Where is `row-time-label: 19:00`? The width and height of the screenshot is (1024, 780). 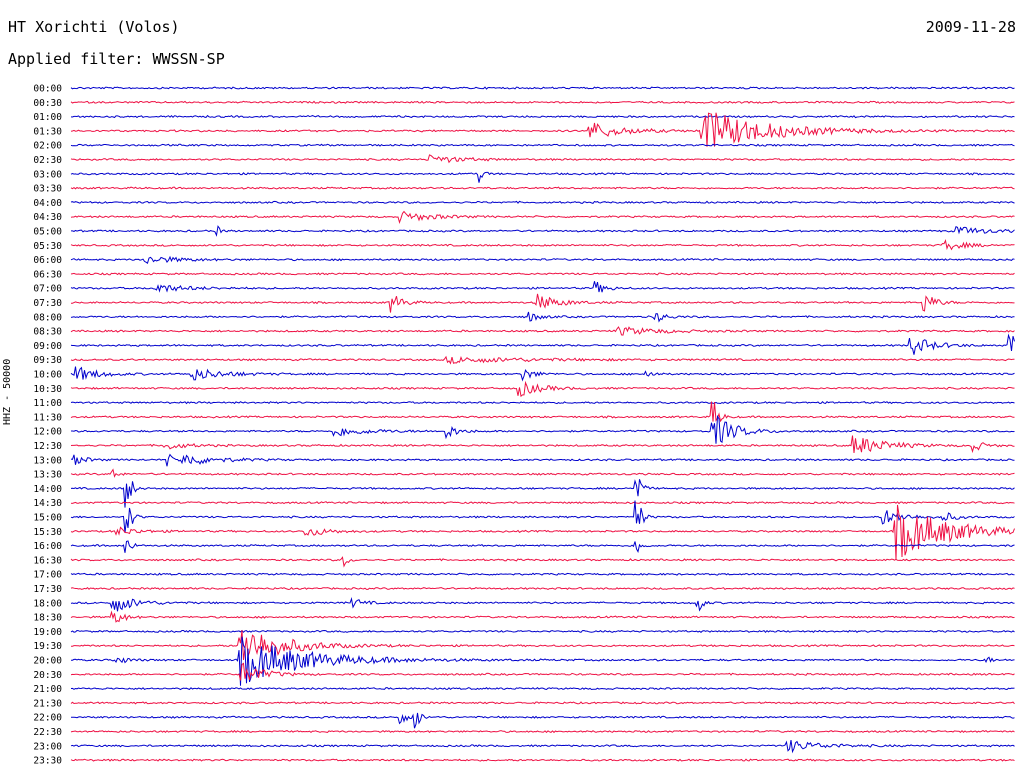
row-time-label: 19:00 is located at coordinates (47, 632).